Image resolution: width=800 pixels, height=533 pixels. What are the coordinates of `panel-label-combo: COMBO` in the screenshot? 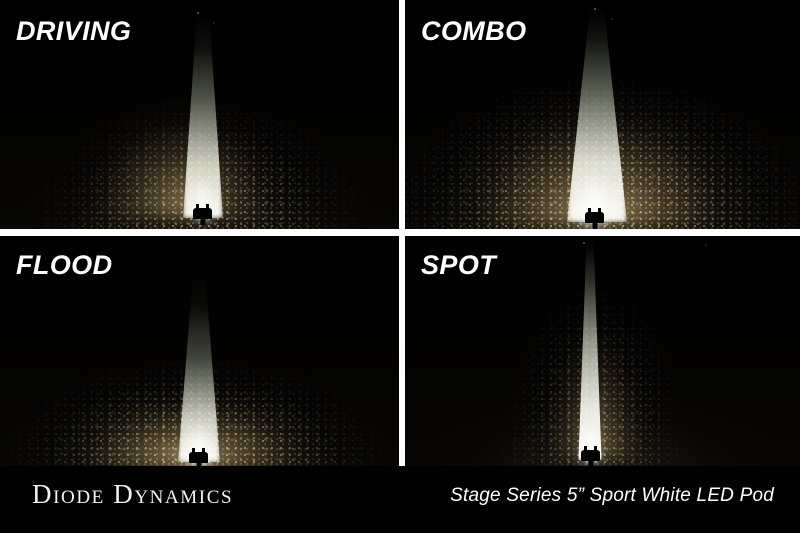 It's located at (474, 31).